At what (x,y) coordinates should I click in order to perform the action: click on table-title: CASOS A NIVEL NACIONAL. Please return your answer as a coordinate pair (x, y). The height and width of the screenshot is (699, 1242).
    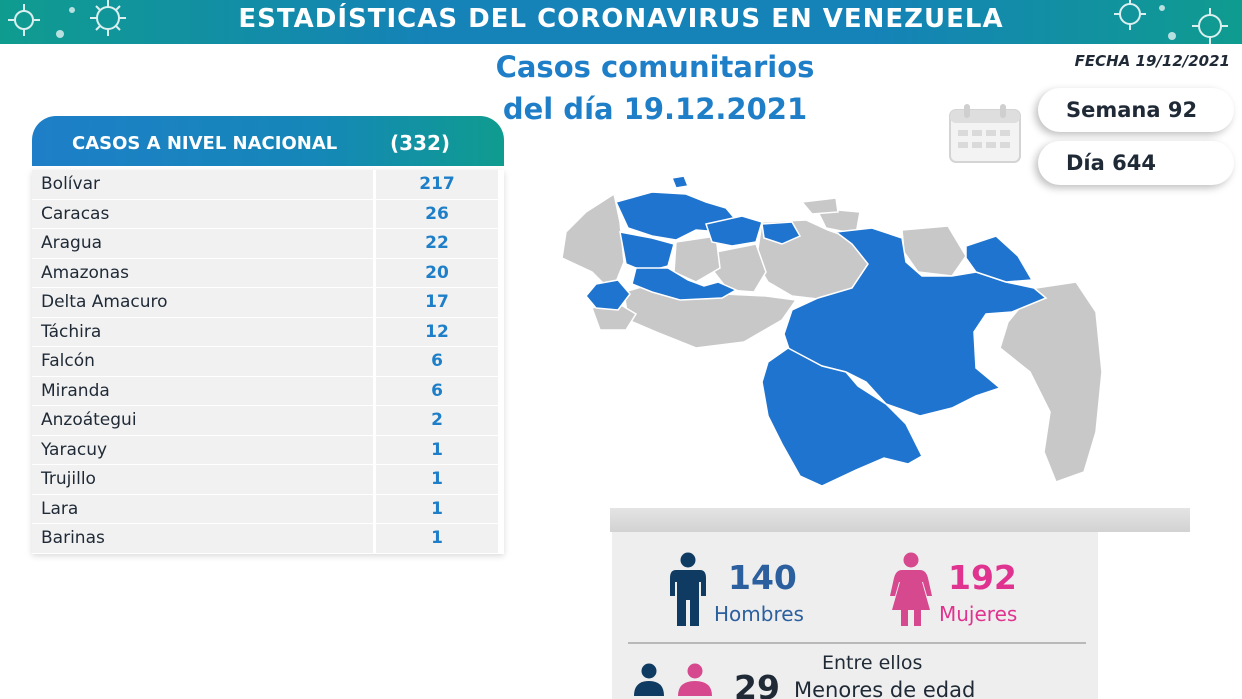
    Looking at the image, I should click on (205, 143).